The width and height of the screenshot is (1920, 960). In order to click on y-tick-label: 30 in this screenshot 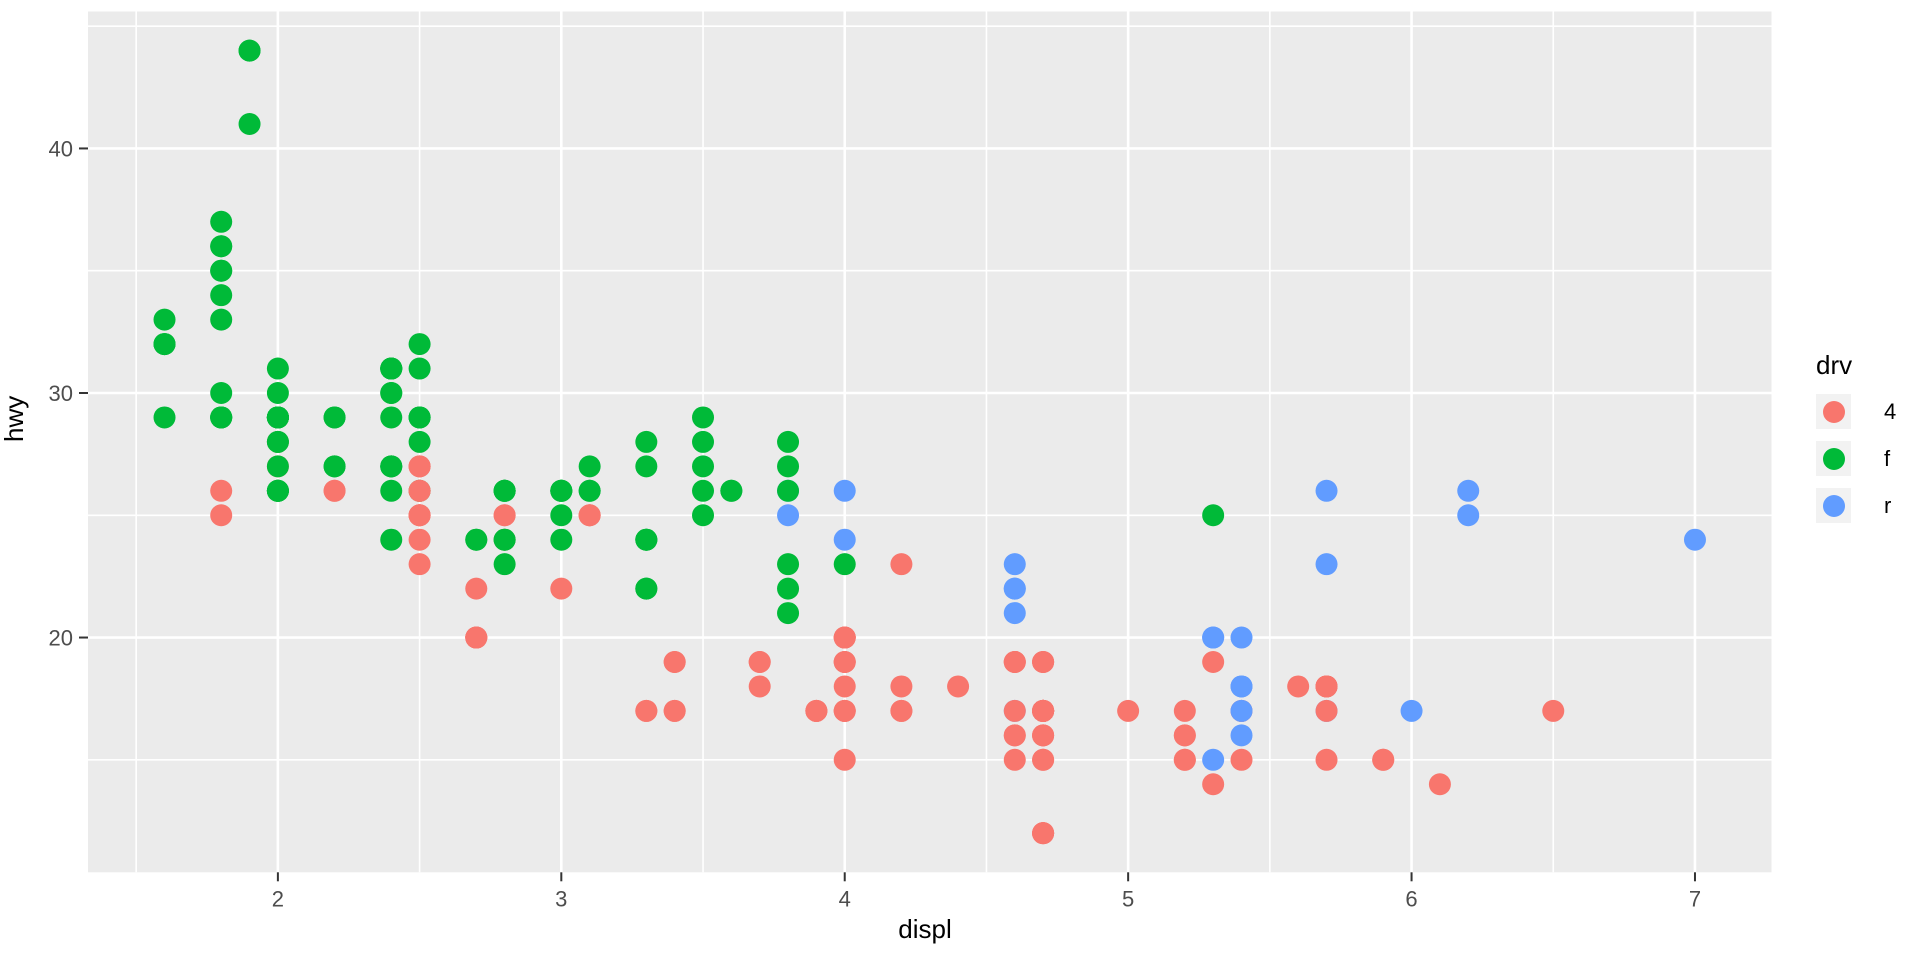, I will do `click(61, 393)`.